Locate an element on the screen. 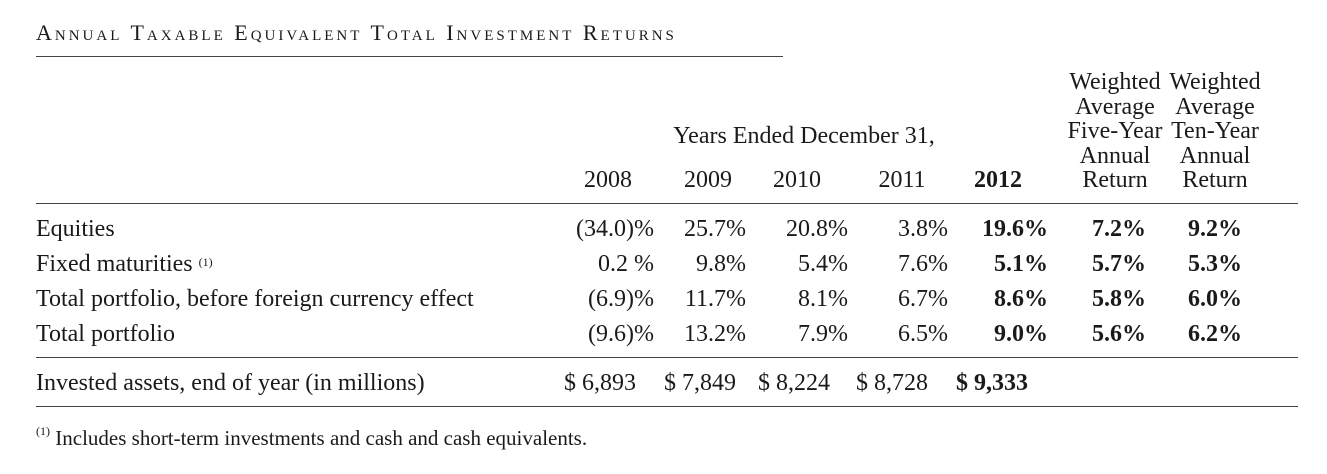 This screenshot has height=474, width=1327. cell: 7.2% is located at coordinates (1119, 229).